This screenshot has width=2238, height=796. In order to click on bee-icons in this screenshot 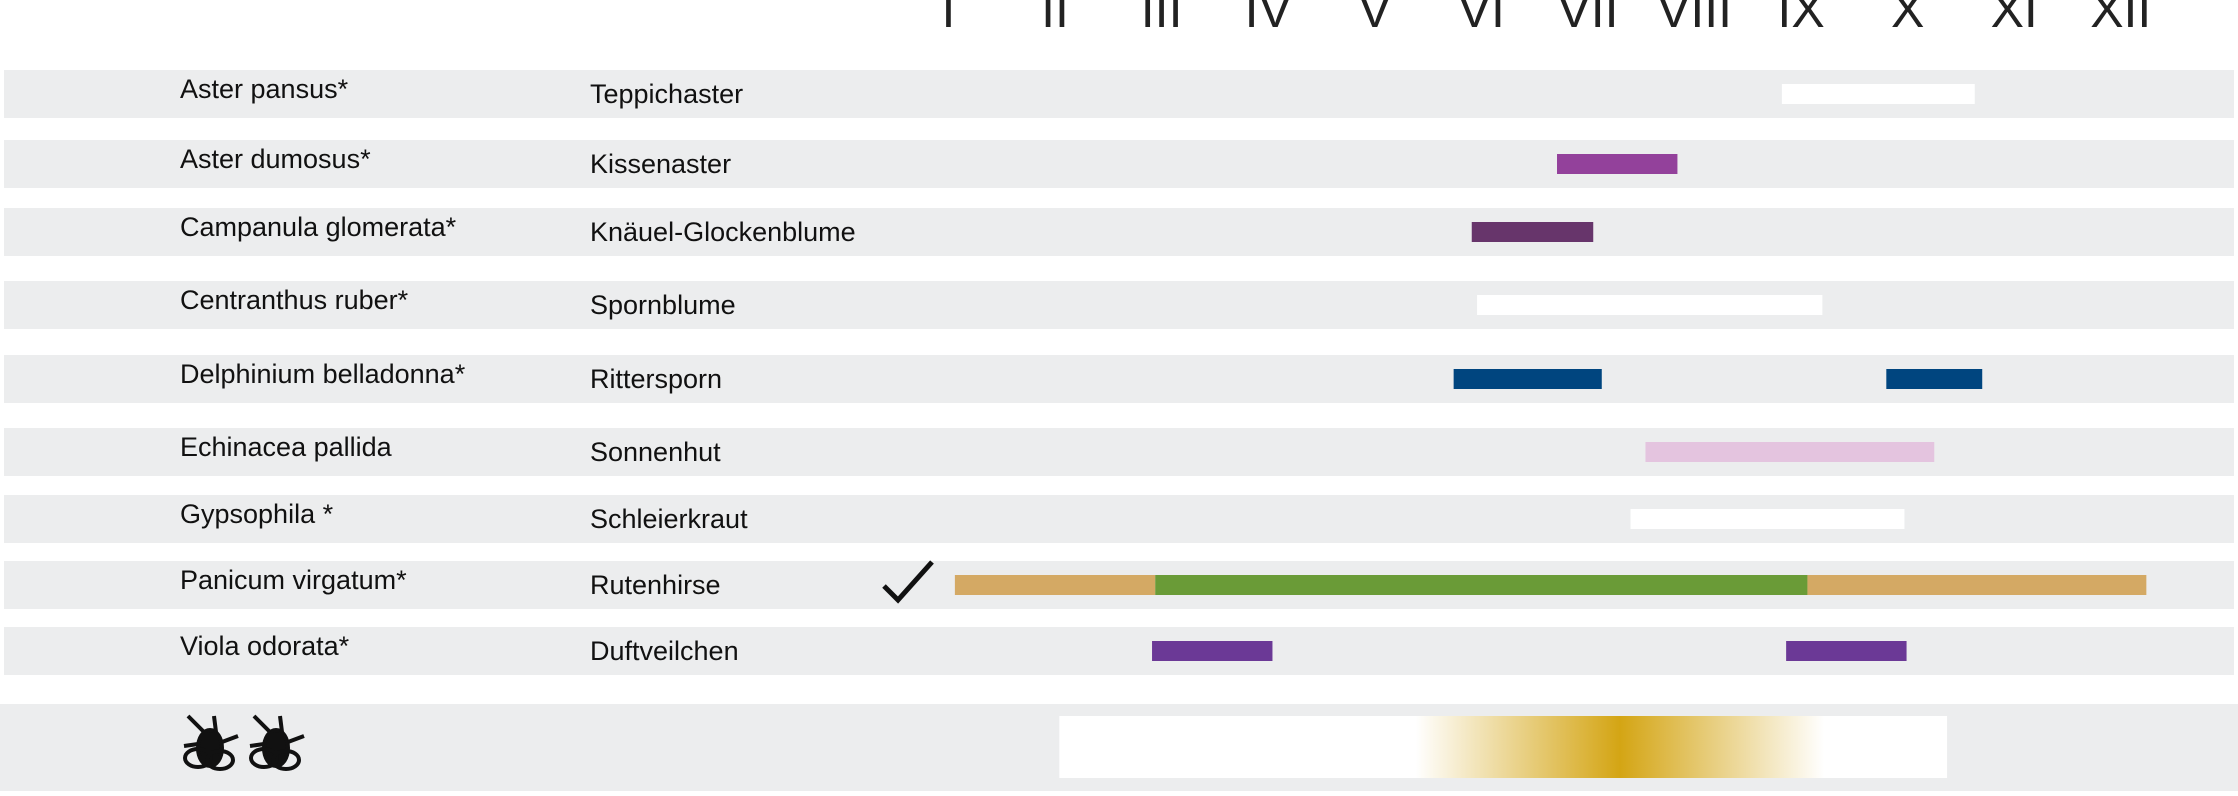, I will do `click(244, 742)`.